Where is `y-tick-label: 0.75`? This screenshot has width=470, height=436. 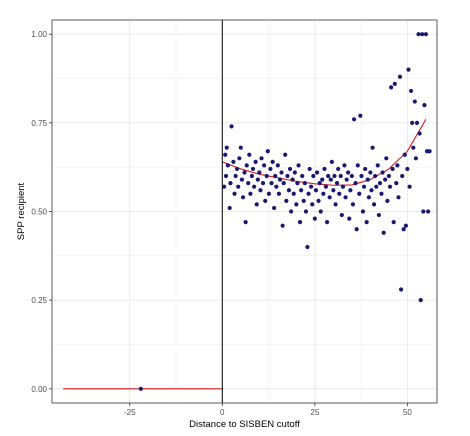 y-tick-label: 0.75 is located at coordinates (39, 123).